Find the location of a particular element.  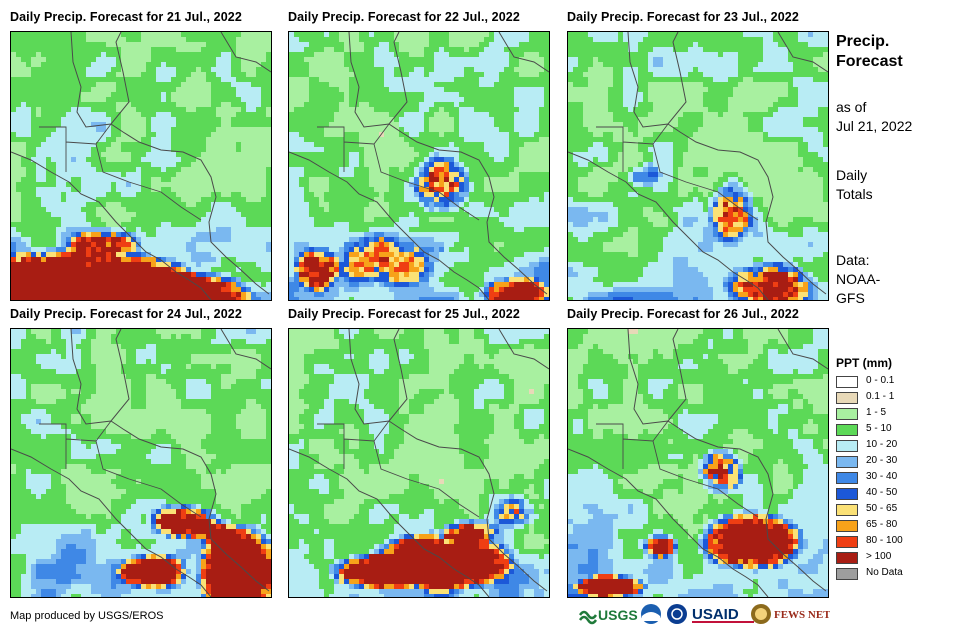

legend-label: 10 - 20 is located at coordinates (882, 444).